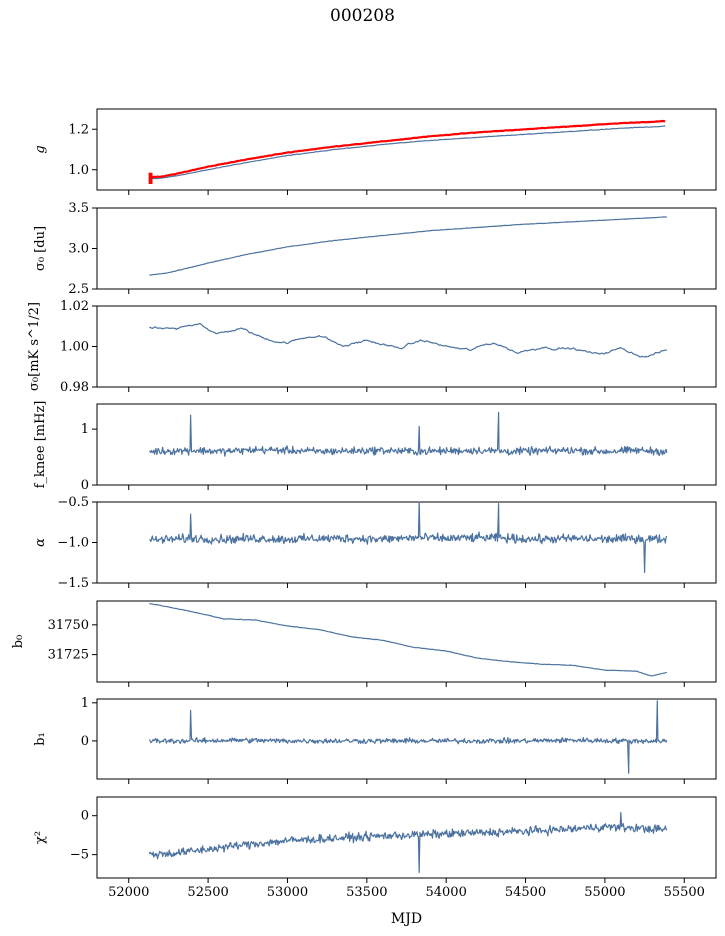 This screenshot has width=725, height=936. Describe the element at coordinates (445, 892) in the screenshot. I see `x-tick-label: 54000` at that location.